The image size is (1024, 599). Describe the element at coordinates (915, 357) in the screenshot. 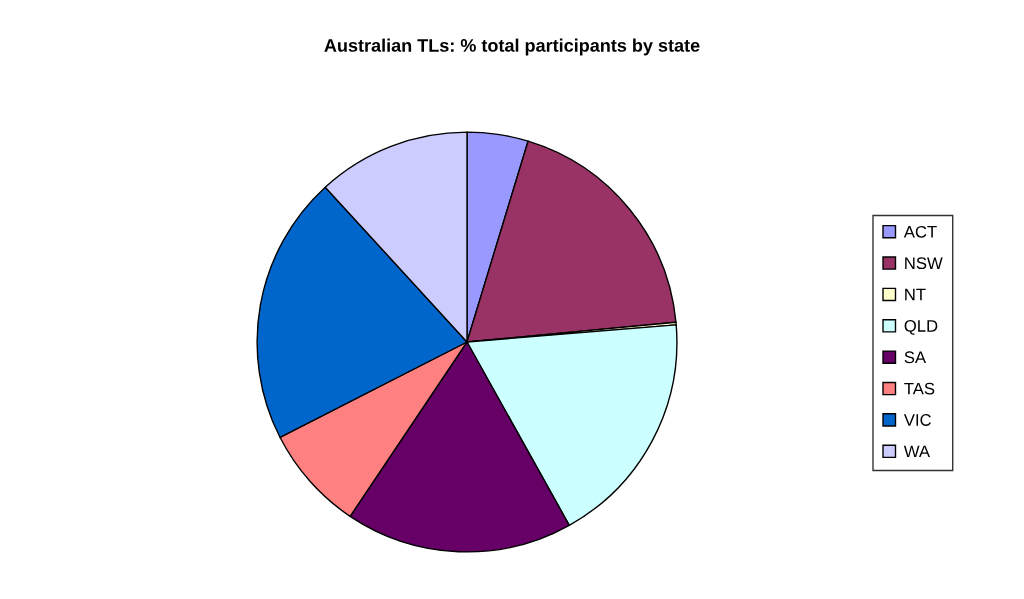

I see `legend-label: SA` at that location.